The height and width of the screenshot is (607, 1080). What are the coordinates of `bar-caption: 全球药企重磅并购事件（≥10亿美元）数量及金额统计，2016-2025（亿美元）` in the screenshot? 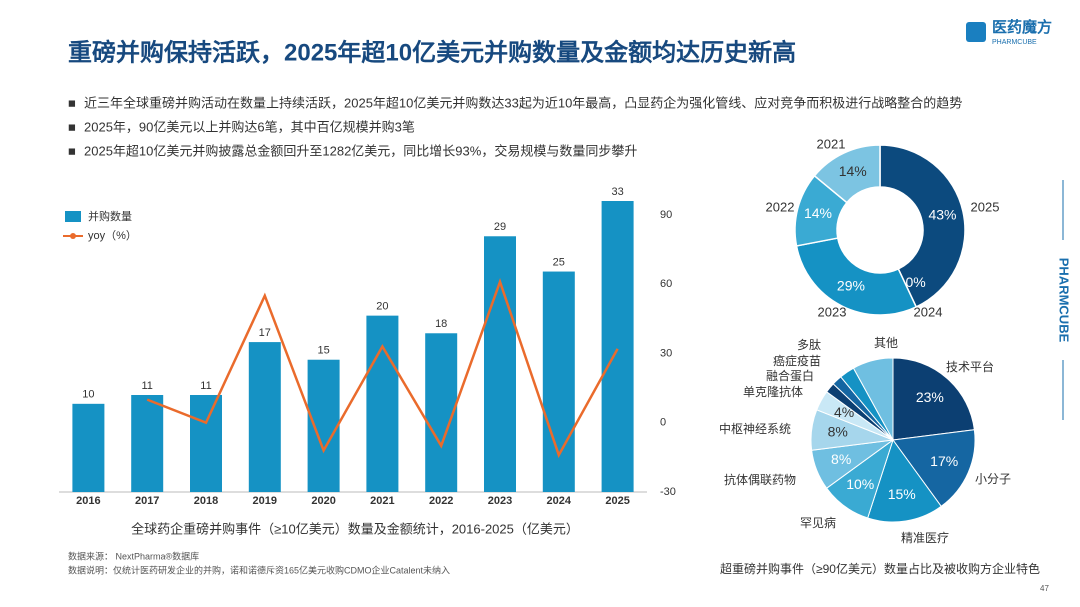 It's located at (355, 528).